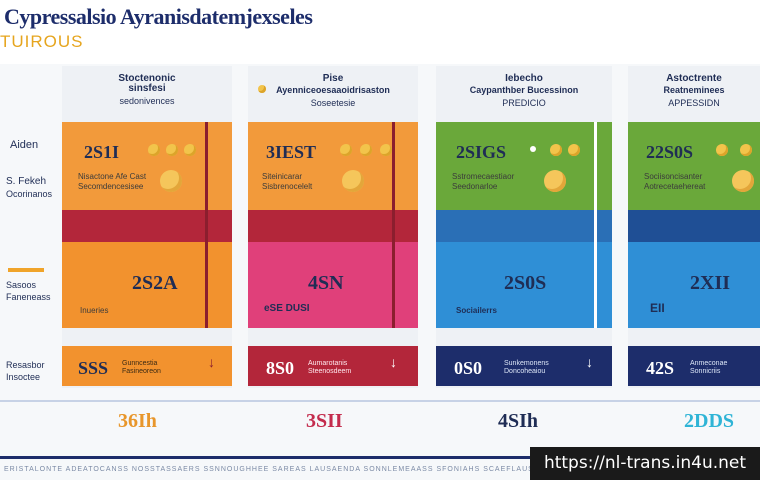 This screenshot has height=480, width=760. I want to click on page-title: Cypressalsio Ayranisdatemjexseles, so click(158, 16).